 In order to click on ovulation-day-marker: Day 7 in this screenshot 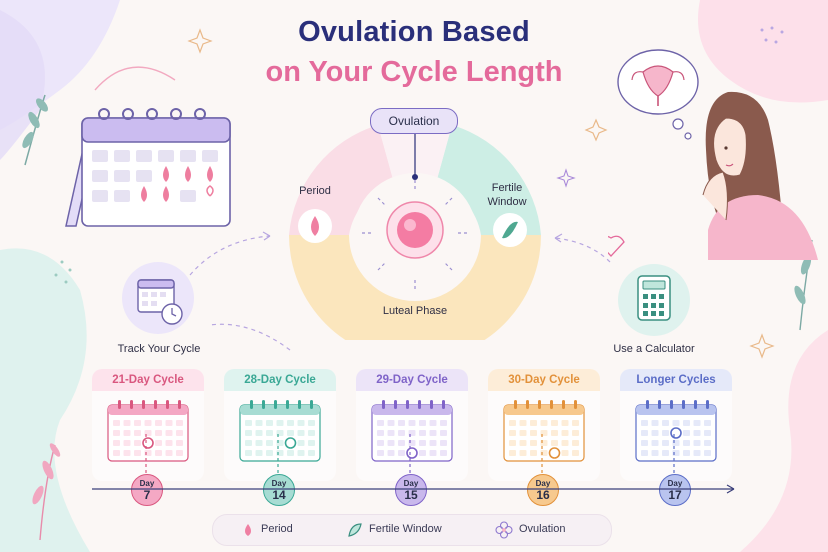, I will do `click(147, 490)`.